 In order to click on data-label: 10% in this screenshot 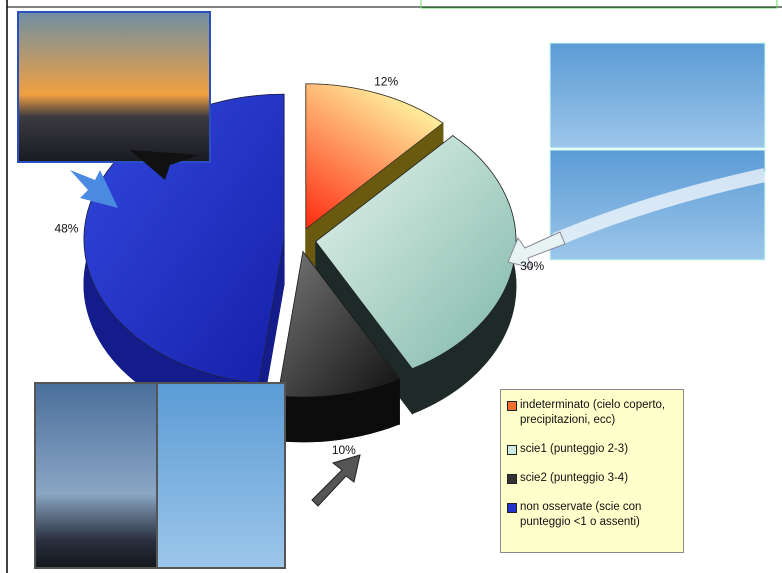, I will do `click(344, 450)`.